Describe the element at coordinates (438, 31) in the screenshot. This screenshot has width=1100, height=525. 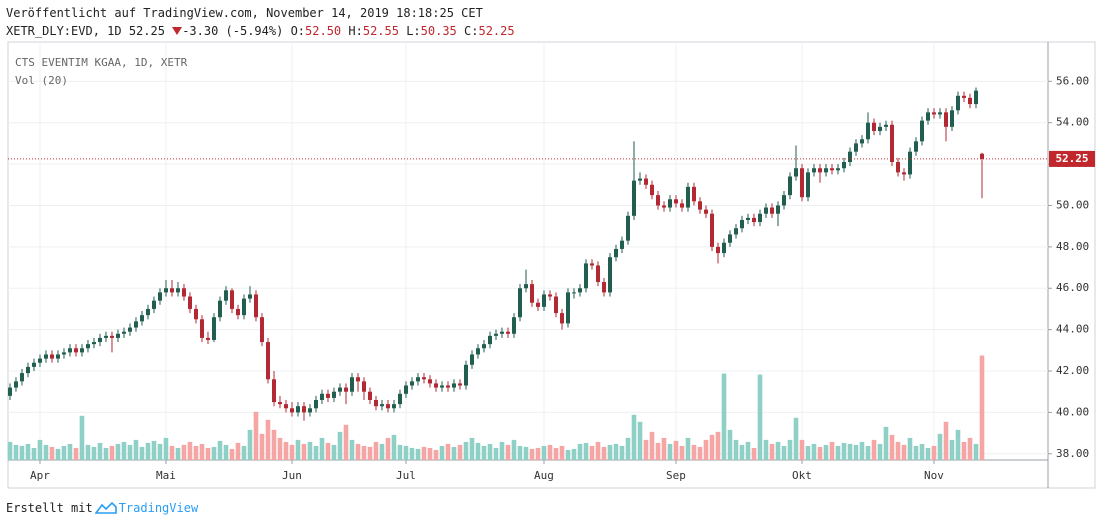
I see `l-value: 50.35` at that location.